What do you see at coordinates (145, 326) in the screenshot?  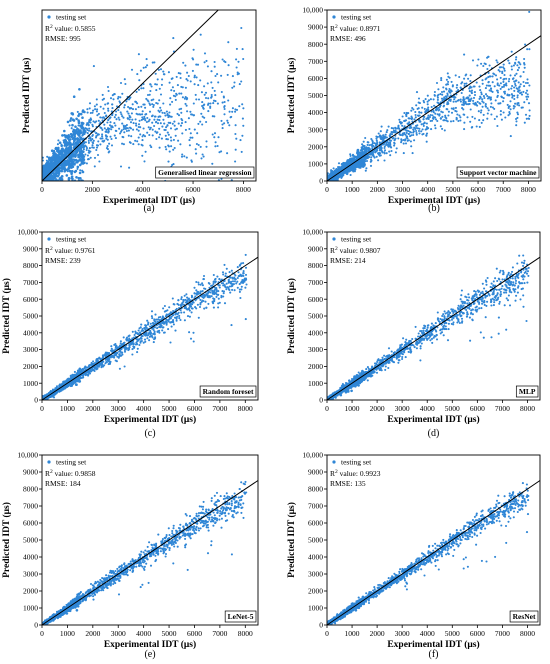 I see `scatter-points` at bounding box center [145, 326].